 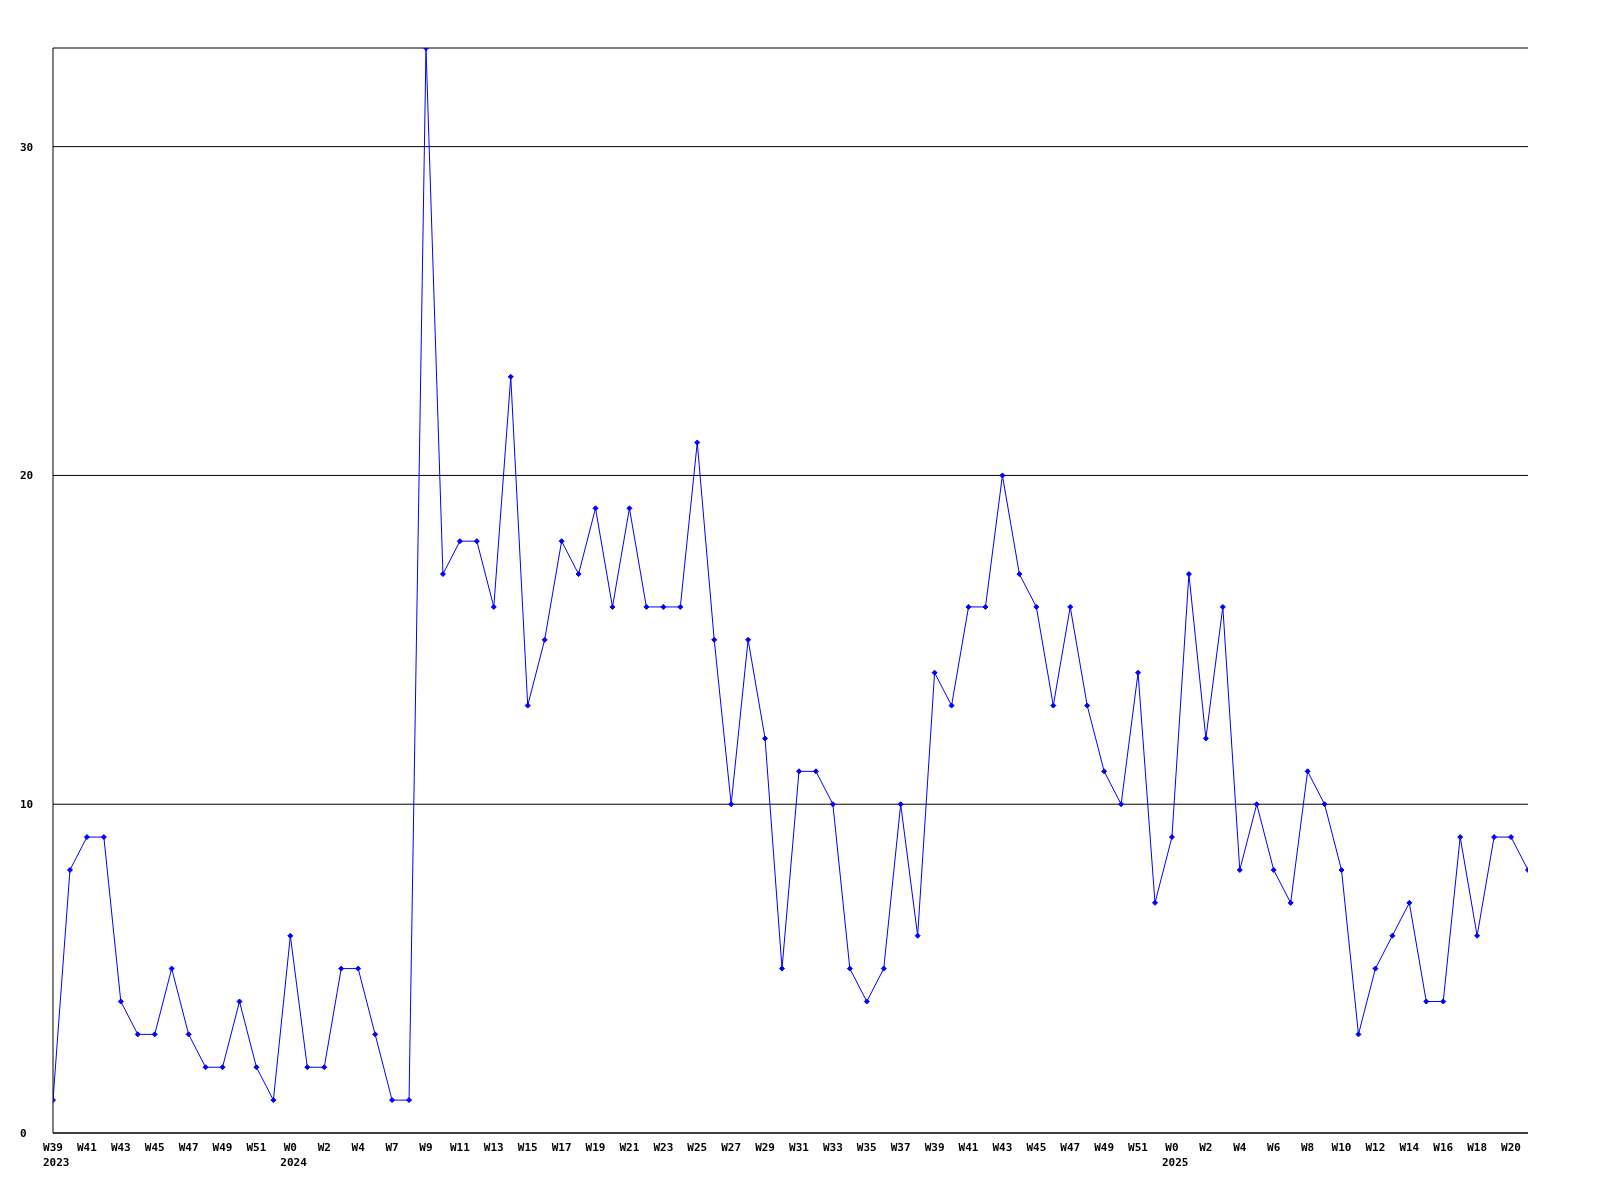 What do you see at coordinates (294, 1155) in the screenshot?
I see `x-tick-label: W0 2024` at bounding box center [294, 1155].